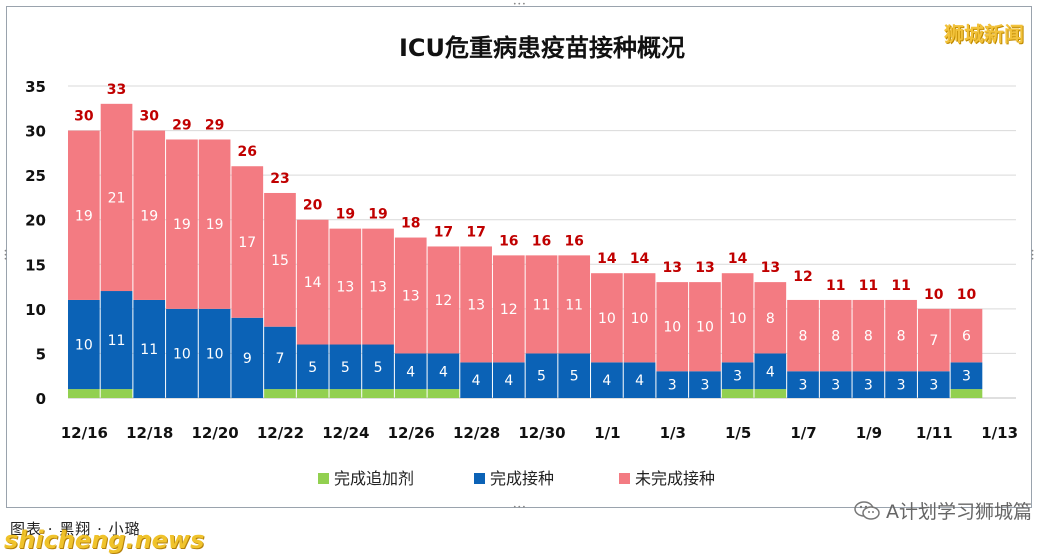 This screenshot has height=554, width=1038. I want to click on legend-label: 完成追加剂, so click(374, 478).